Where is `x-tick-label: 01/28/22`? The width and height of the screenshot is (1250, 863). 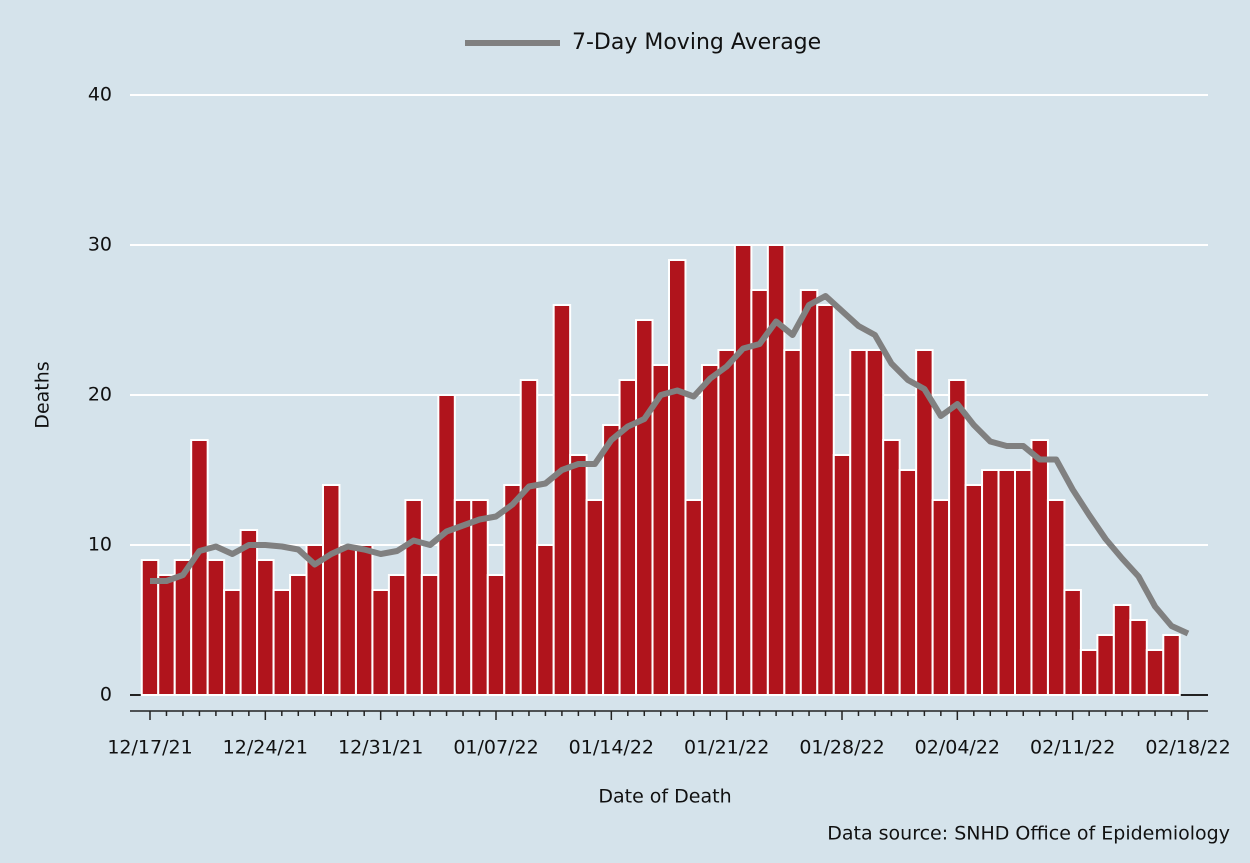 x-tick-label: 01/28/22 is located at coordinates (841, 748).